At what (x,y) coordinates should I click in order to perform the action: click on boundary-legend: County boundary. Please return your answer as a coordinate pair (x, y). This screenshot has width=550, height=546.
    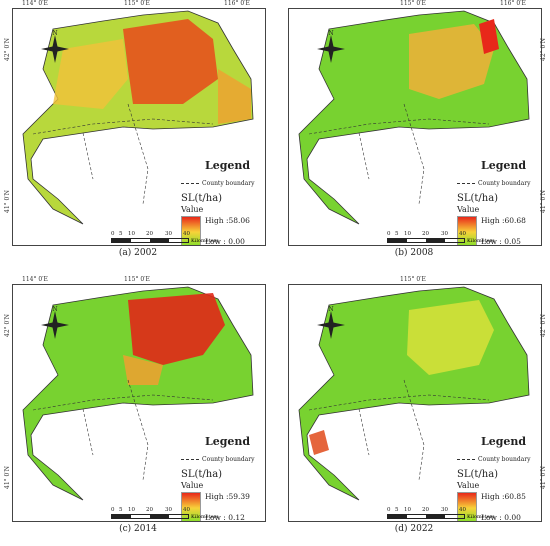
    Looking at the image, I should click on (223, 183).